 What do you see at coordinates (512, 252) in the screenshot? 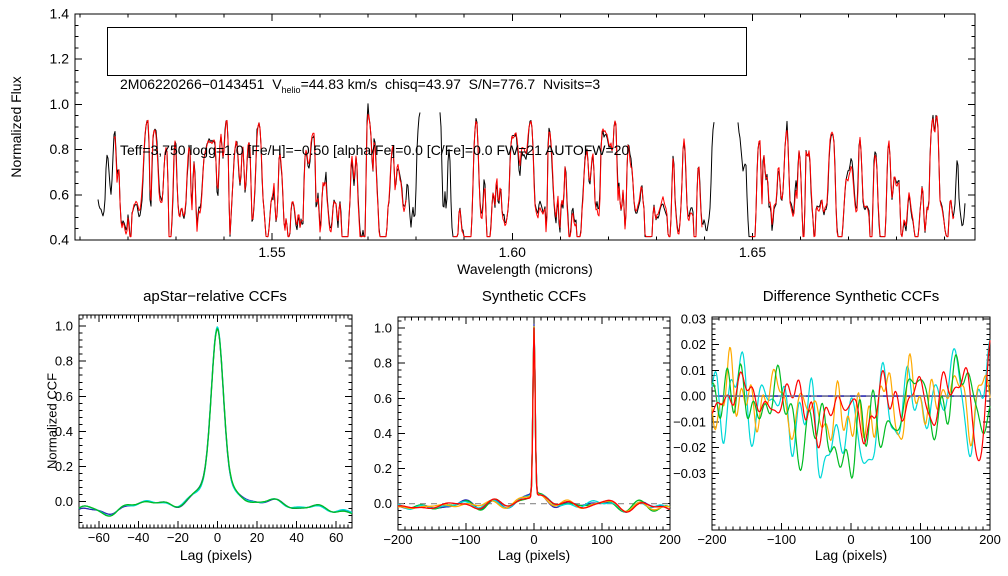
I see `svg-text: 1.60` at bounding box center [512, 252].